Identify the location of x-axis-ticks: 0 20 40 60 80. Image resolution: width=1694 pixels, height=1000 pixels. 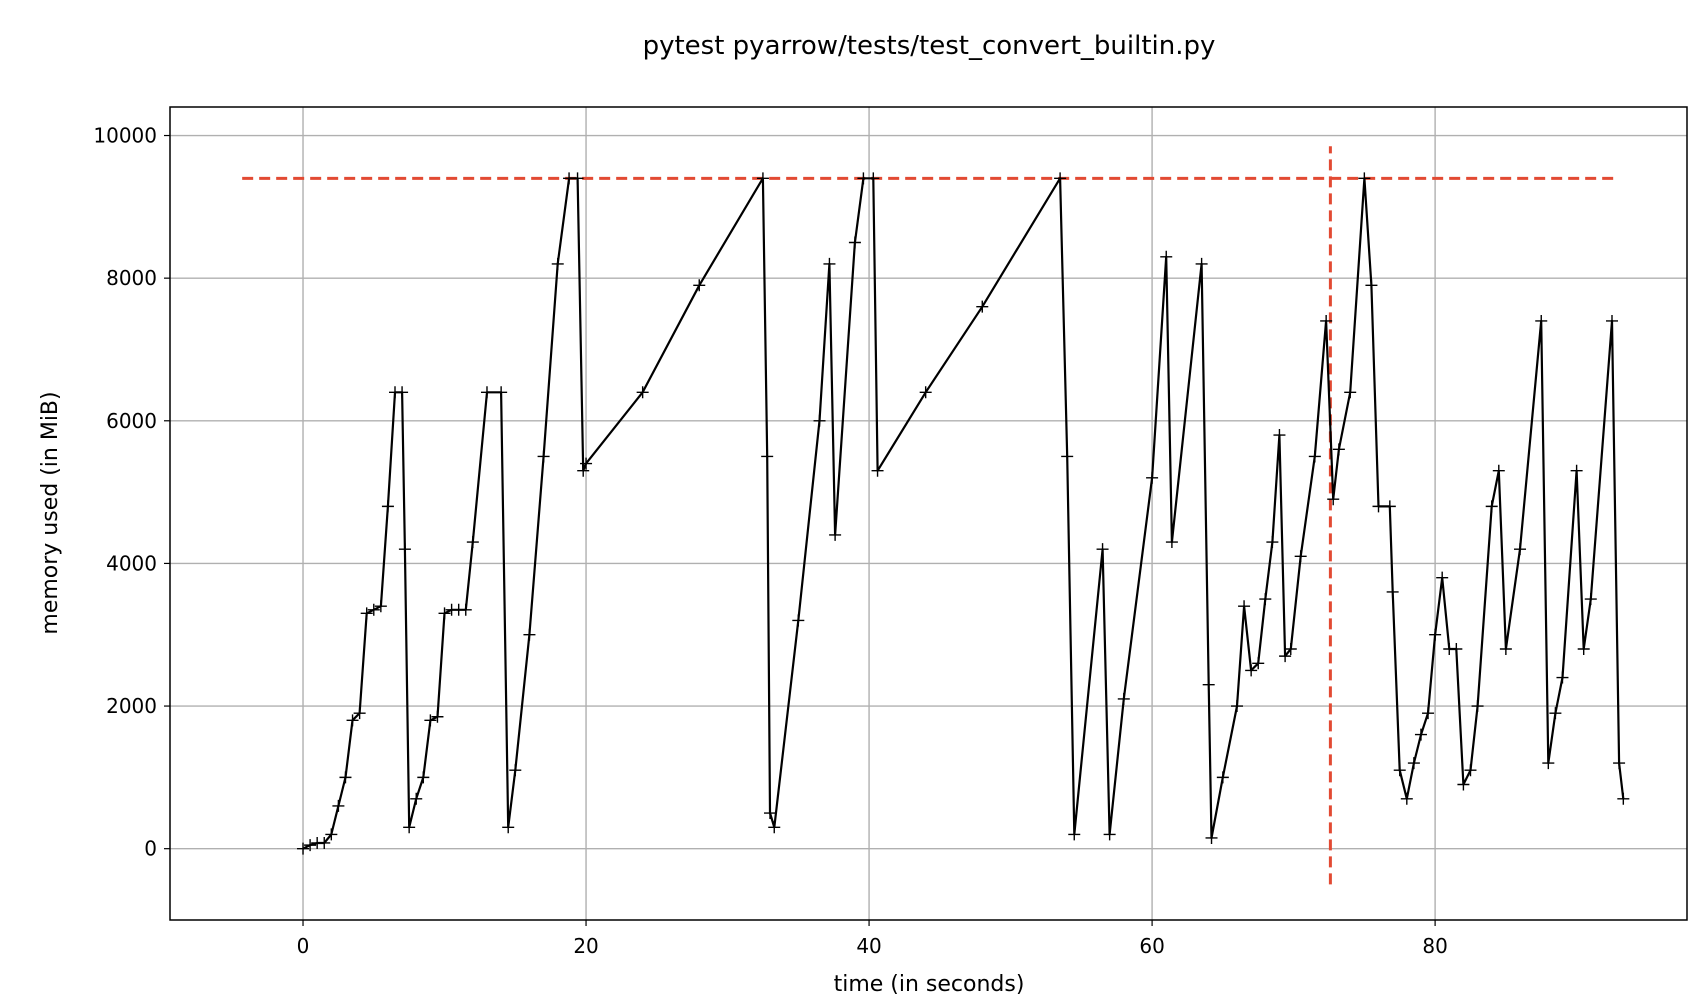
(872, 939).